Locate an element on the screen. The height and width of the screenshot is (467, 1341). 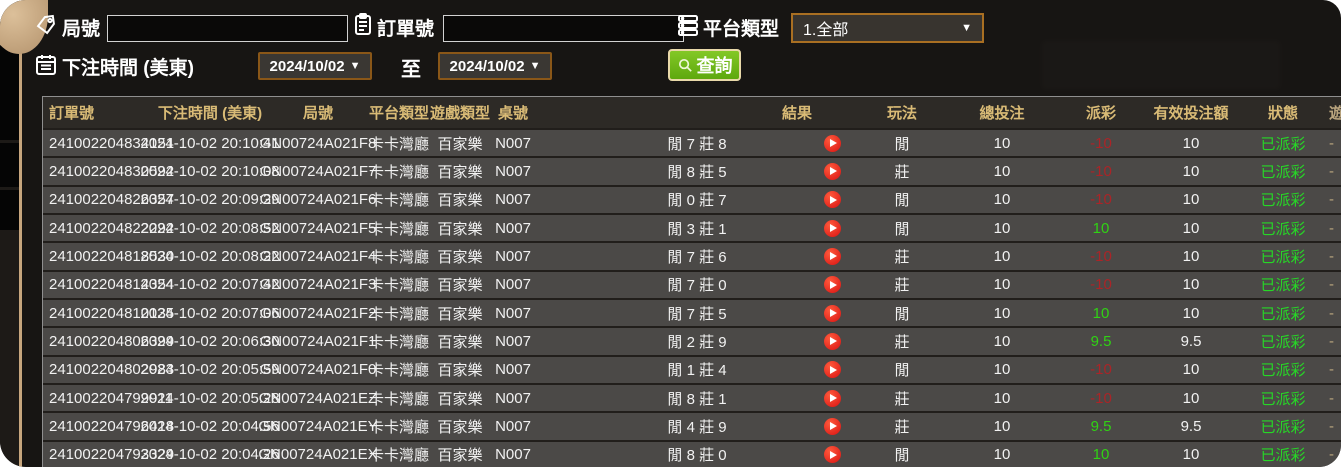
cell-result: 閒 8 莊 0 is located at coordinates (702, 454).